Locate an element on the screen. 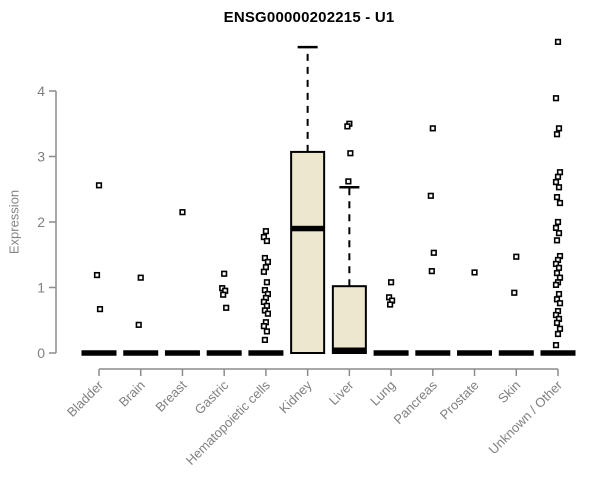  x-tick-label: Skin is located at coordinates (509, 392).